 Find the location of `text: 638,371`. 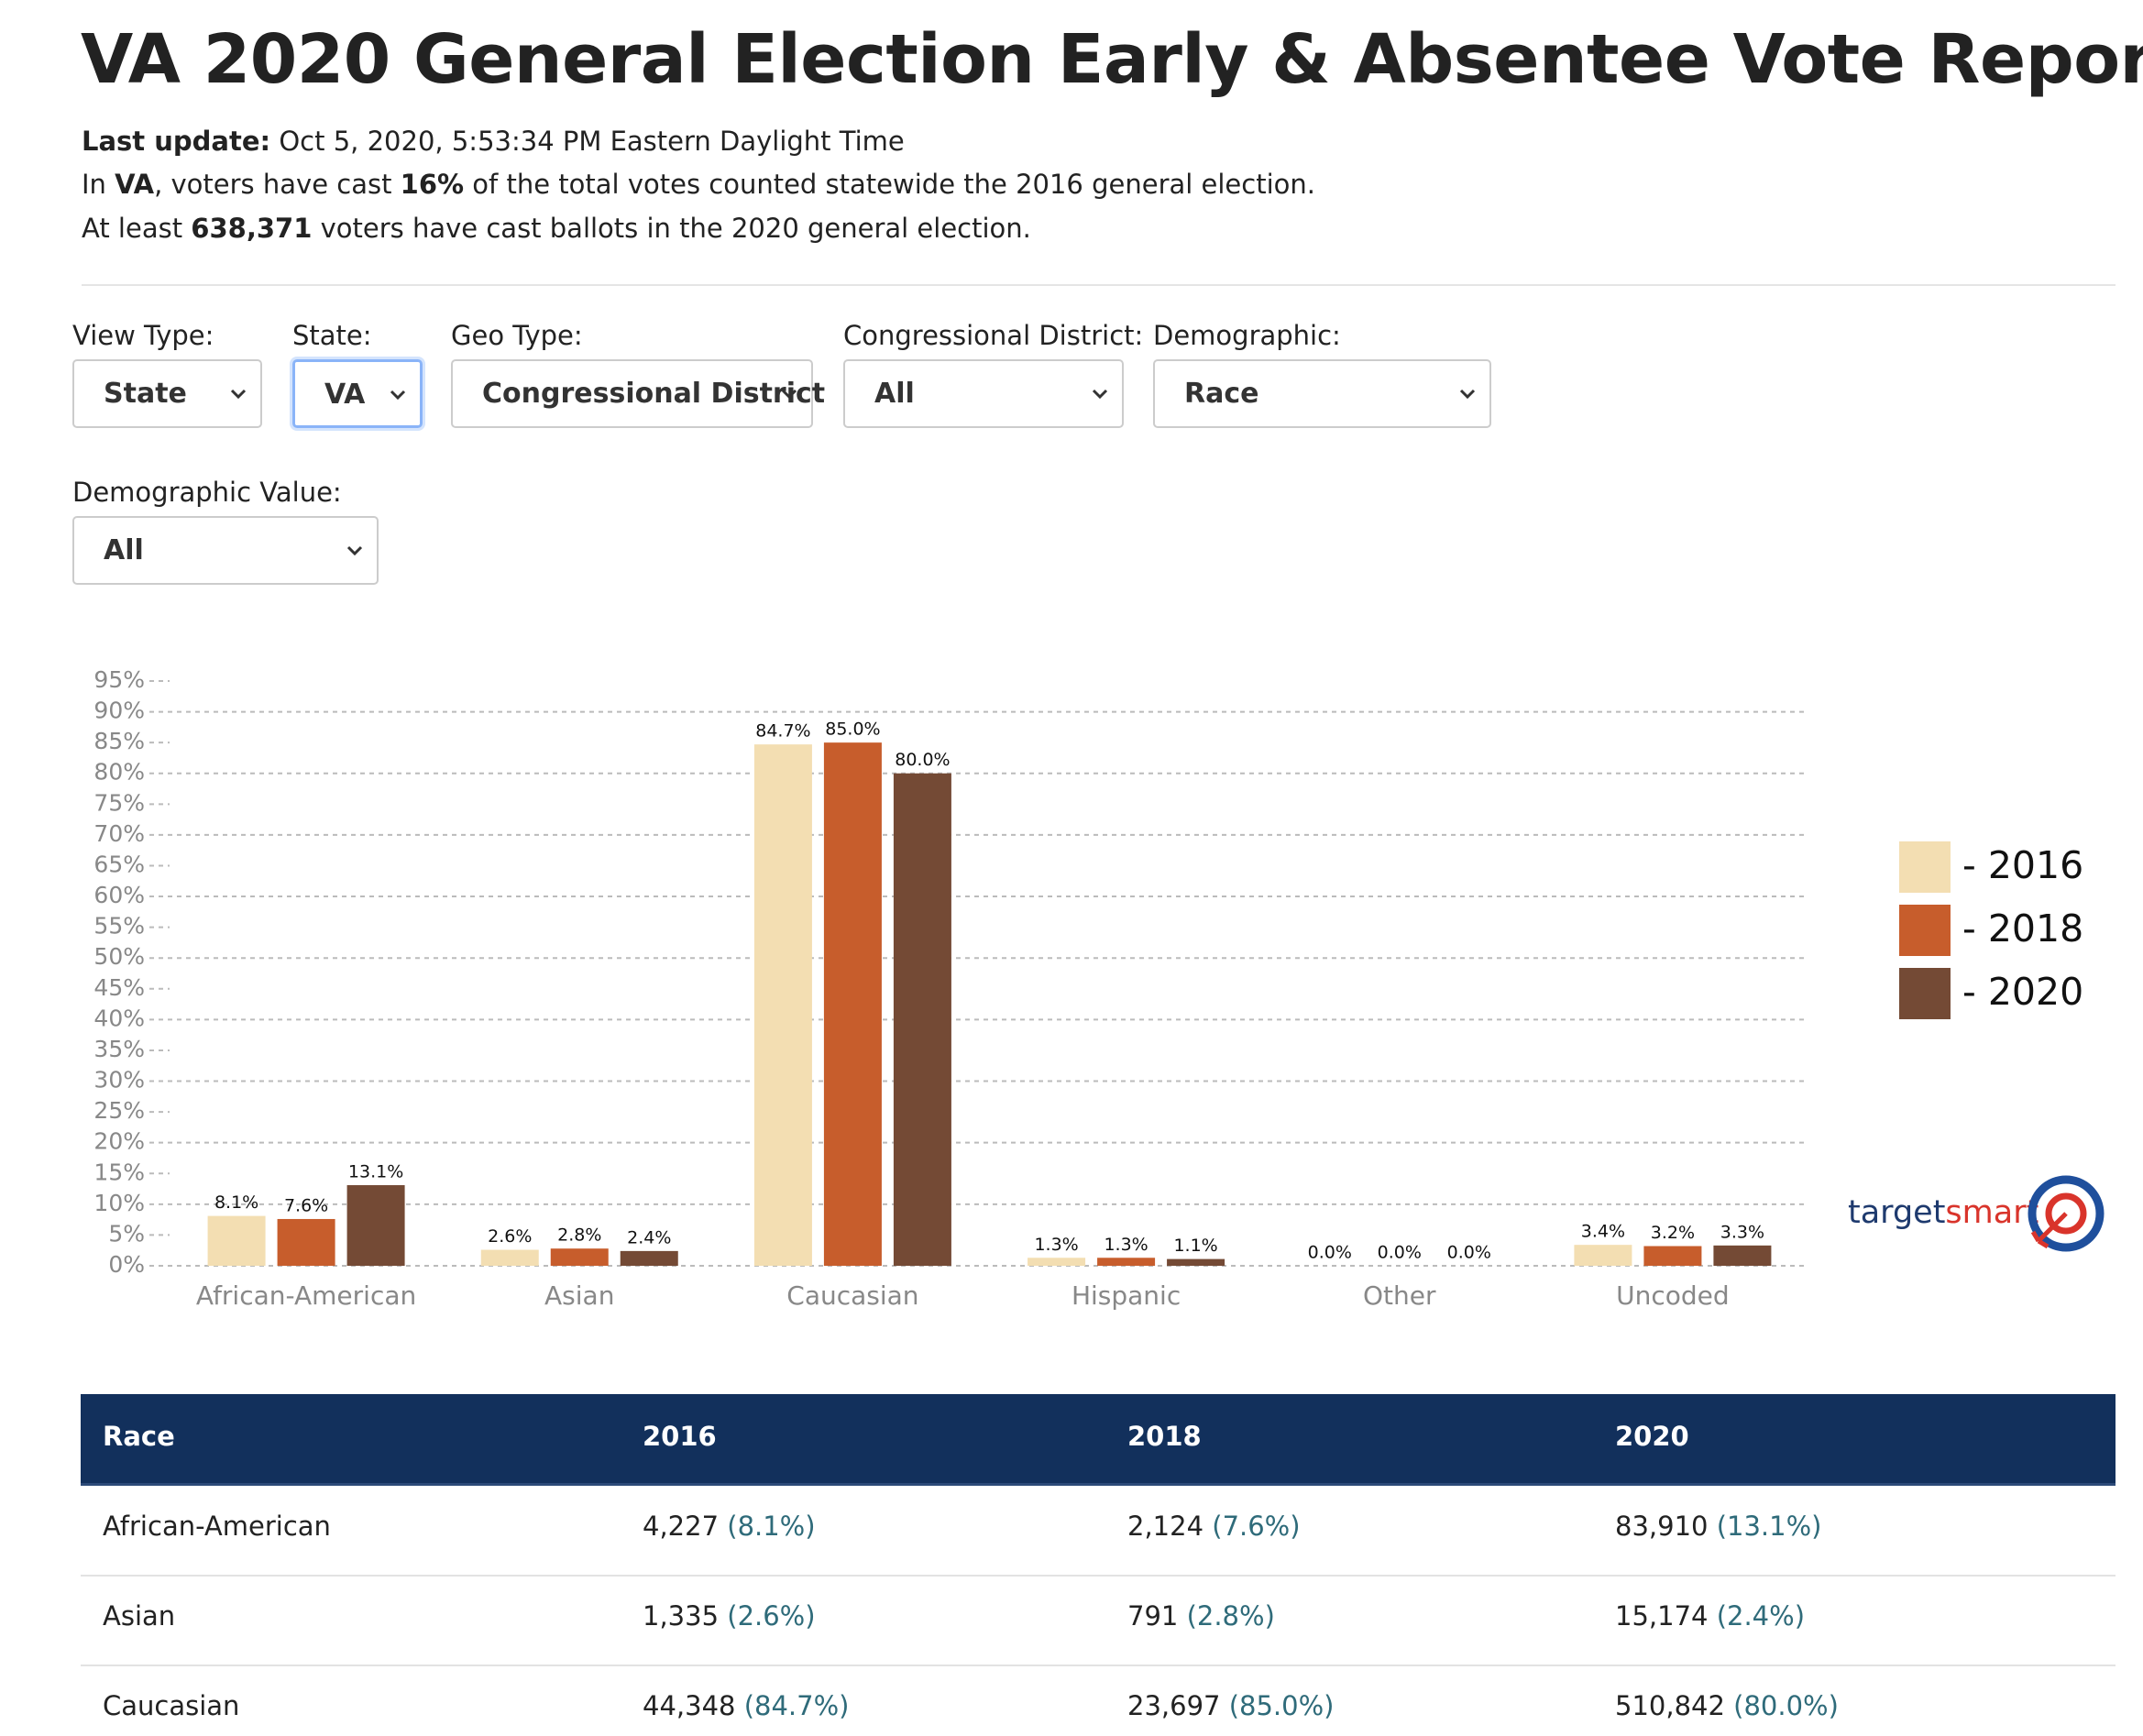

text: 638,371 is located at coordinates (252, 229).